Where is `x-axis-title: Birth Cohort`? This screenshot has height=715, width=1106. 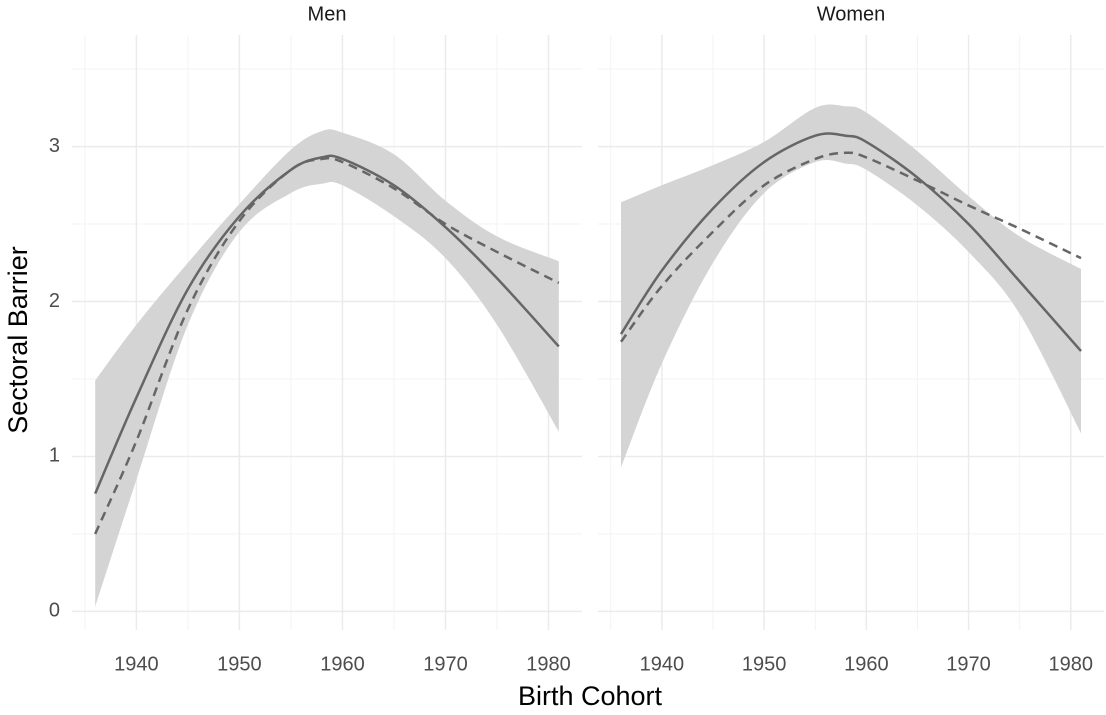
x-axis-title: Birth Cohort is located at coordinates (590, 696).